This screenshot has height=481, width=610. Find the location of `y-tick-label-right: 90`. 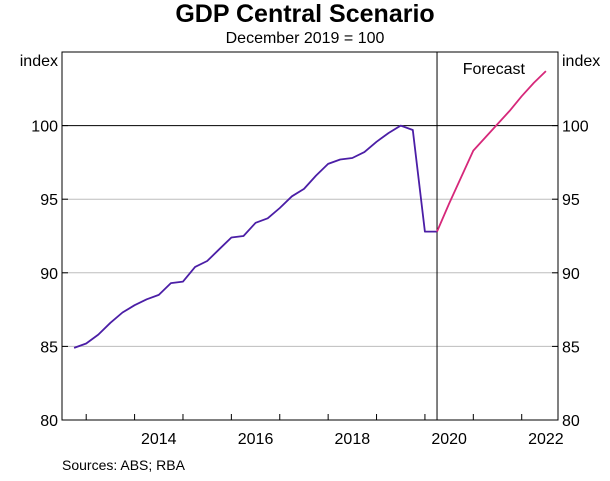

y-tick-label-right: 90 is located at coordinates (571, 274).